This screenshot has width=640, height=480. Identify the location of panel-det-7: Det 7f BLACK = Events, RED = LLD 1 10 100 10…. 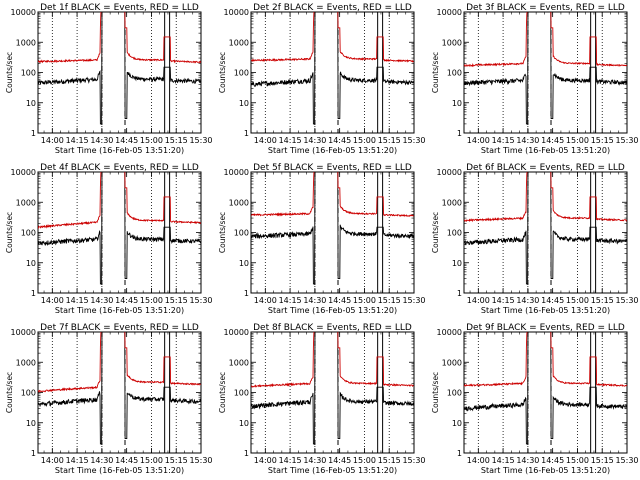
(109, 399).